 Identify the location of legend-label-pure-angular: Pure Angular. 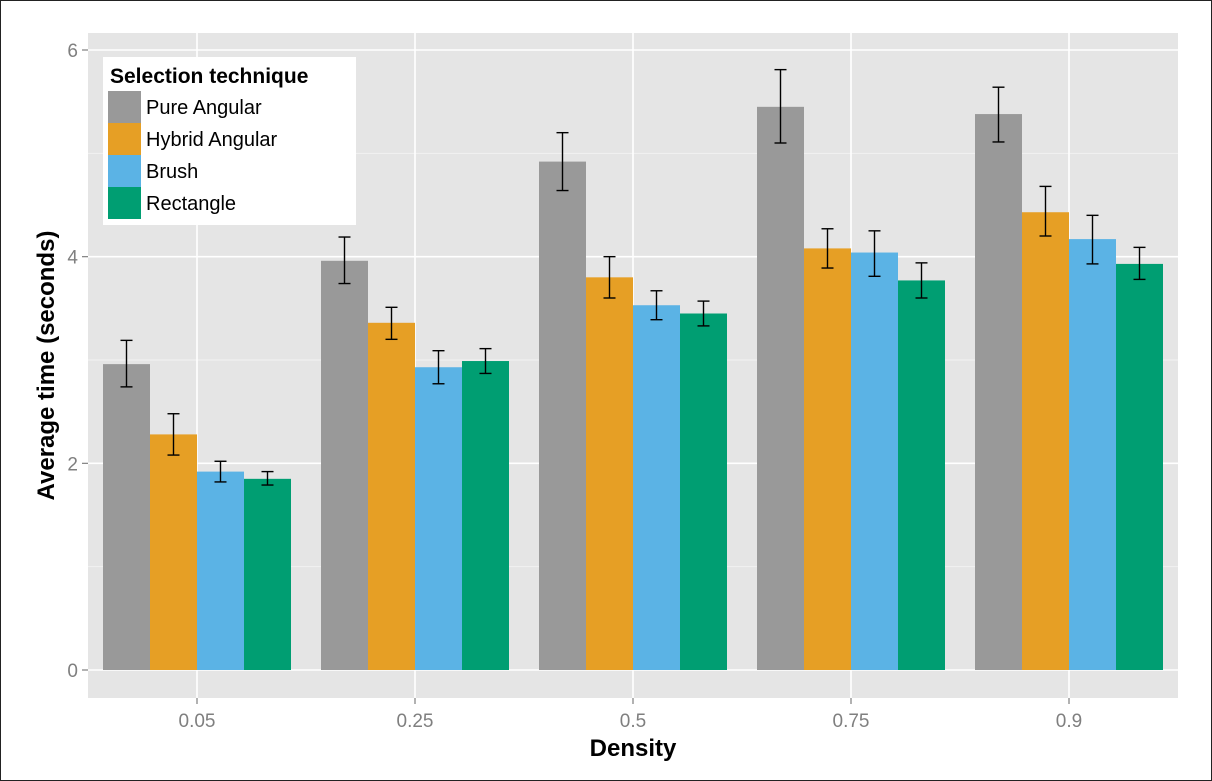
(204, 108).